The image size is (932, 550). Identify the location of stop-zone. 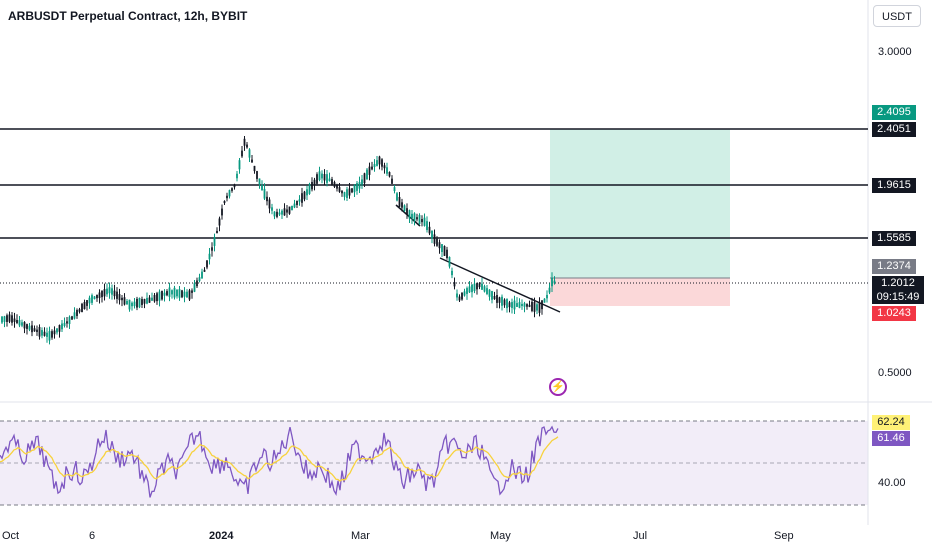
(640, 292).